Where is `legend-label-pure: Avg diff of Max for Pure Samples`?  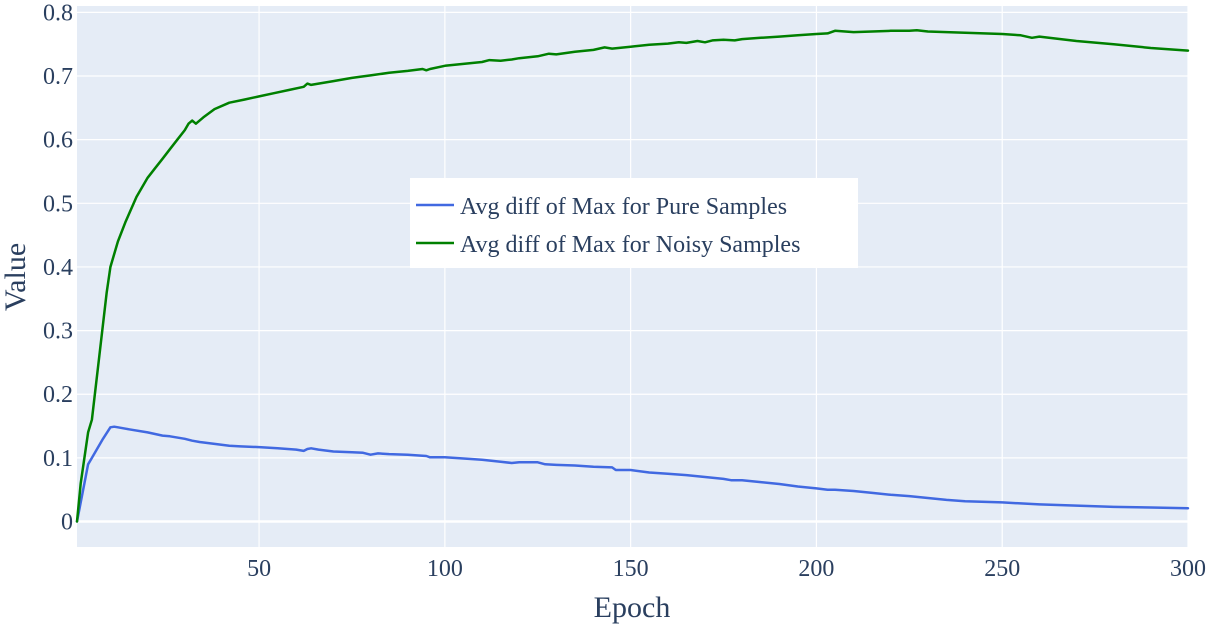
legend-label-pure: Avg diff of Max for Pure Samples is located at coordinates (623, 207).